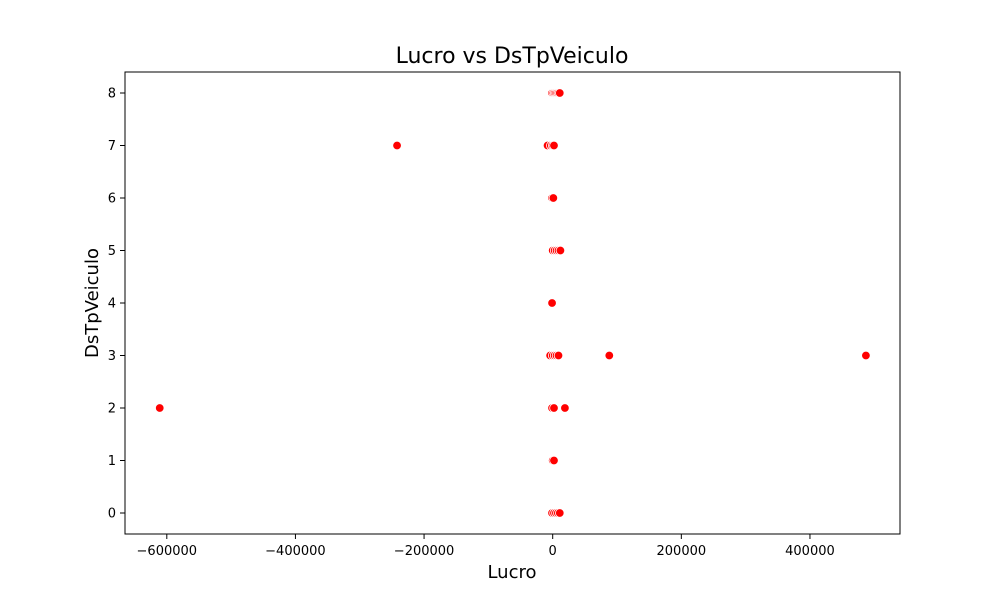  I want to click on y-tick-label: 7, so click(112, 146).